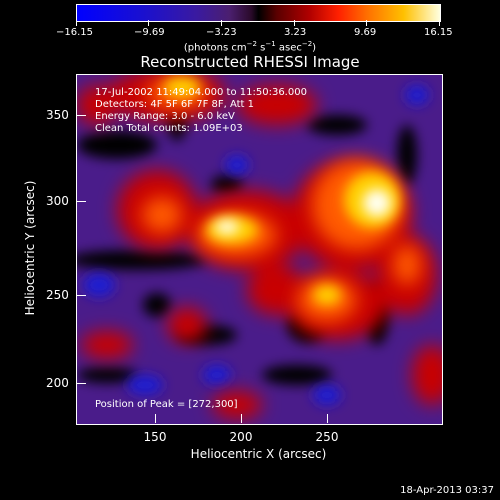 The width and height of the screenshot is (500, 500). Describe the element at coordinates (57, 201) in the screenshot. I see `y-tick-label: 300` at that location.